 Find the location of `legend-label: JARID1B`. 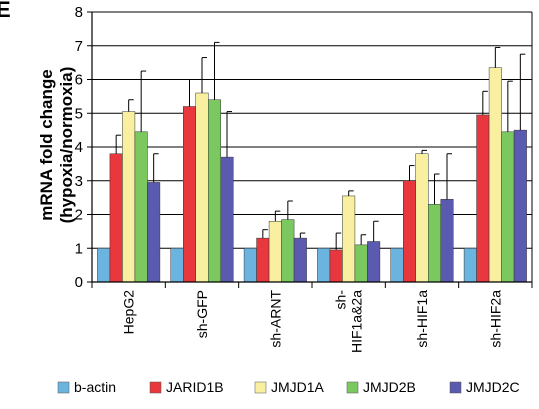

legend-label: JARID1B is located at coordinates (195, 387).